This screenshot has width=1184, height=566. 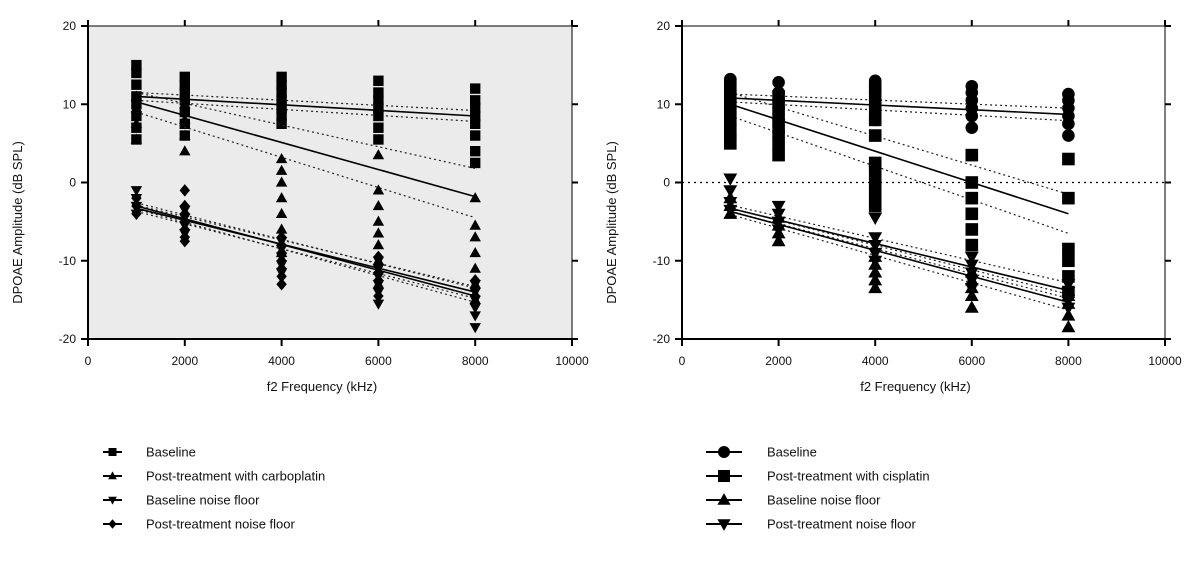 I want to click on legend-item-post-treatment-noise-floor: Post-treatment noise floor, so click(x=811, y=524).